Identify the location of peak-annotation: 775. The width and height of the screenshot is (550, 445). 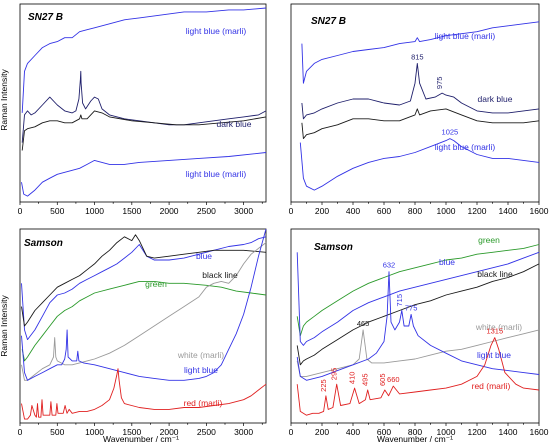
(411, 307).